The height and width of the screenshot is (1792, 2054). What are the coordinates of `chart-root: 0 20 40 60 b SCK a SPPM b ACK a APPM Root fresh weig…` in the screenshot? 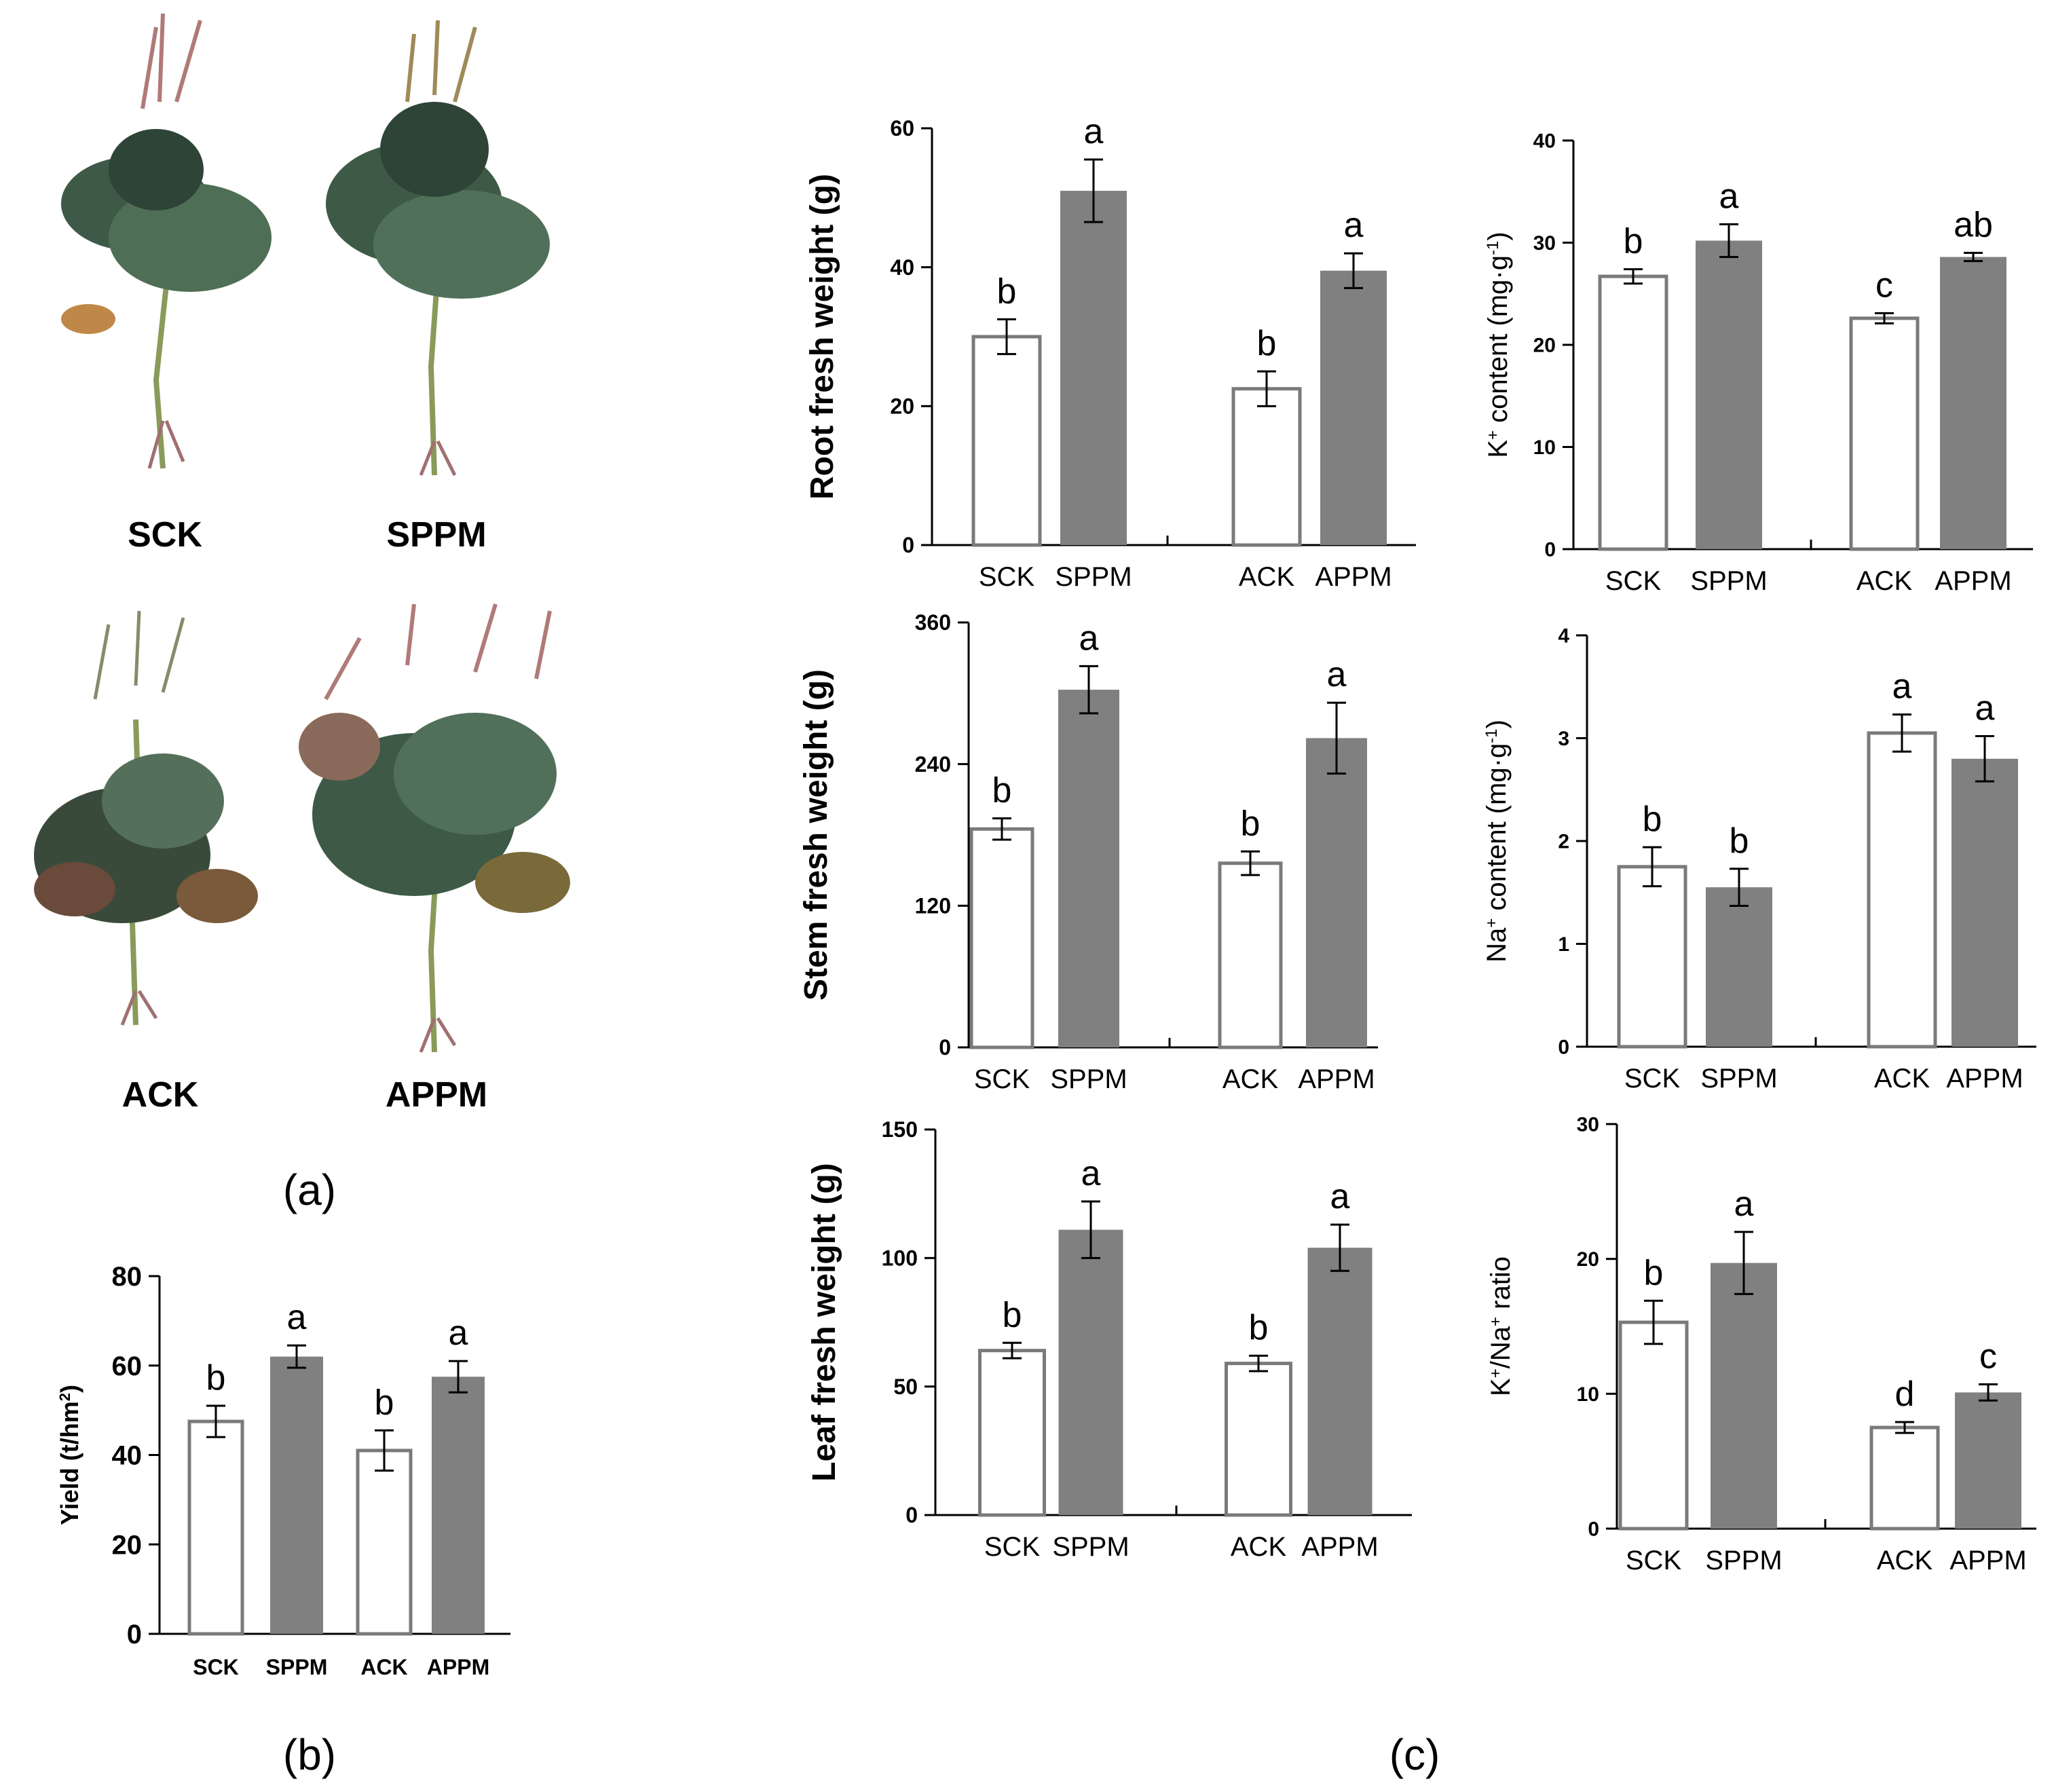 It's located at (1110, 352).